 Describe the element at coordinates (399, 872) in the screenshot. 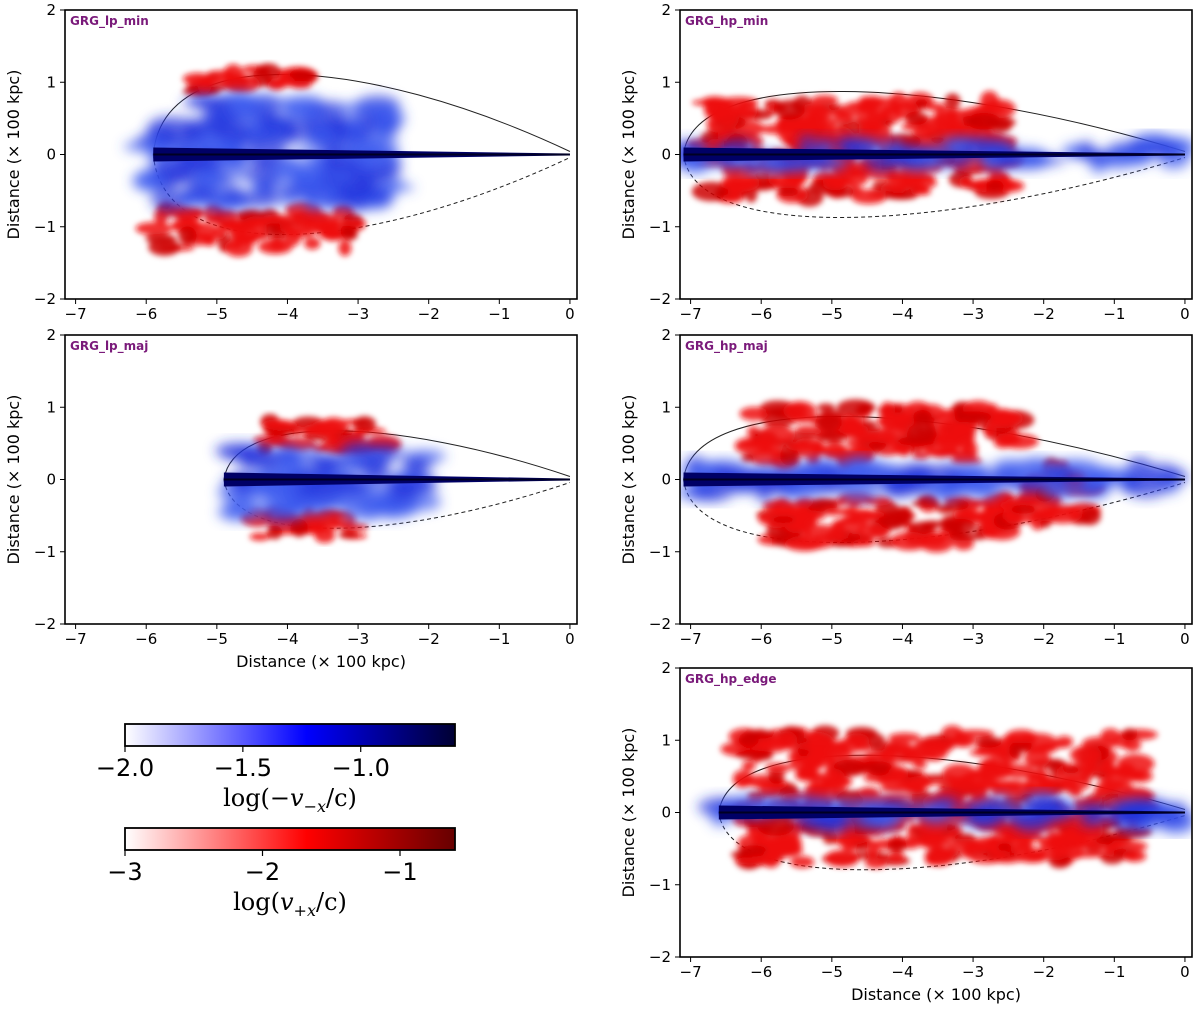

I see `colorbar-tick-label: −1` at that location.